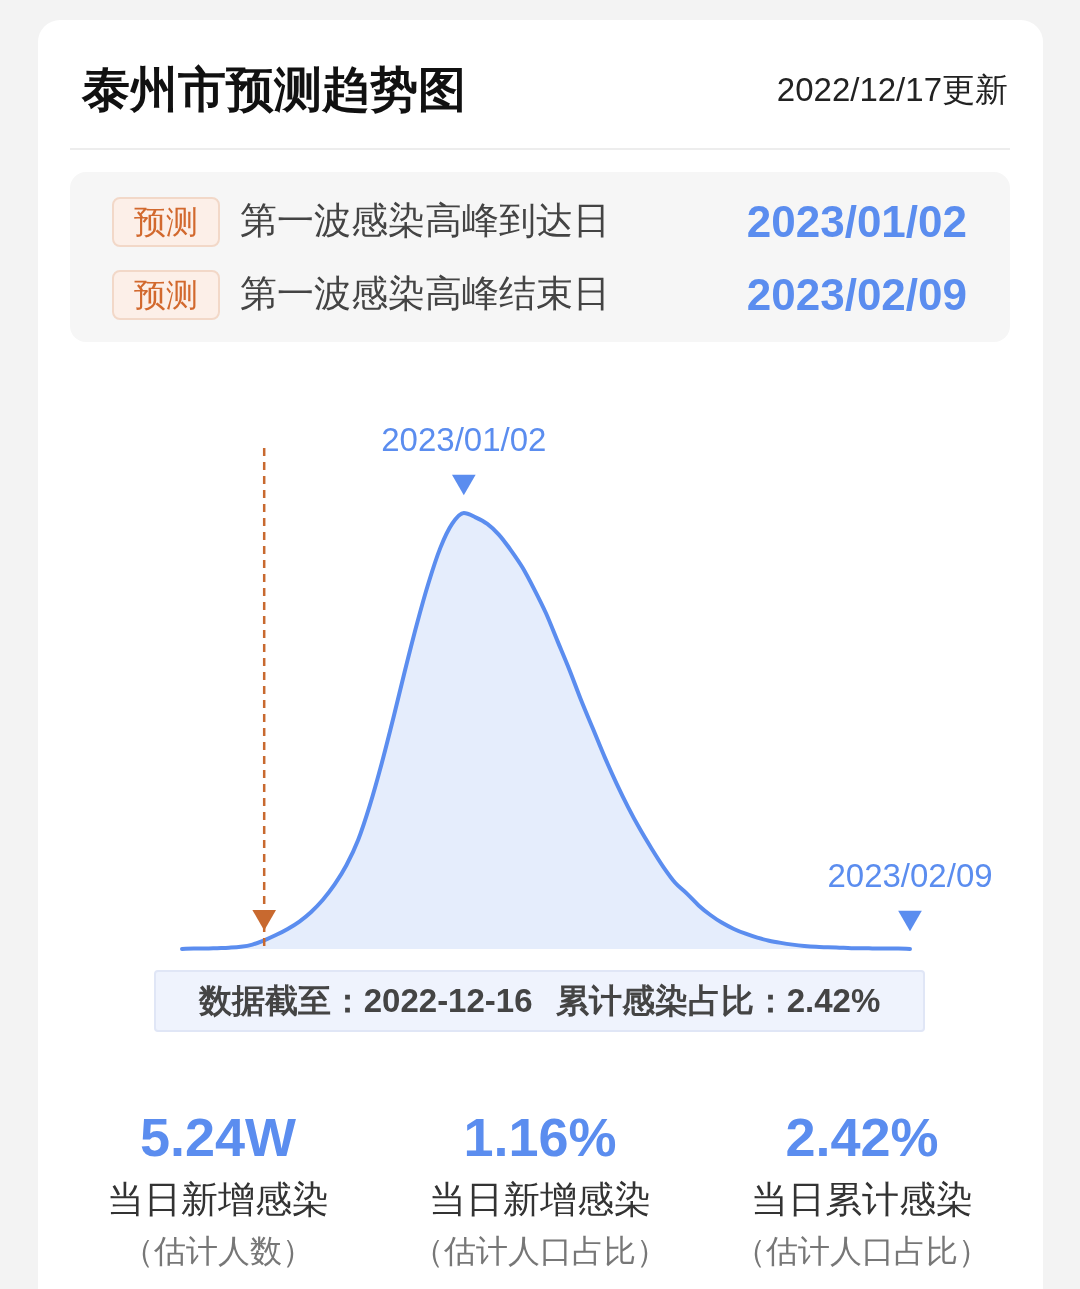 The height and width of the screenshot is (1289, 1080). Describe the element at coordinates (862, 1200) in the screenshot. I see `text: 当日累计感染` at that location.